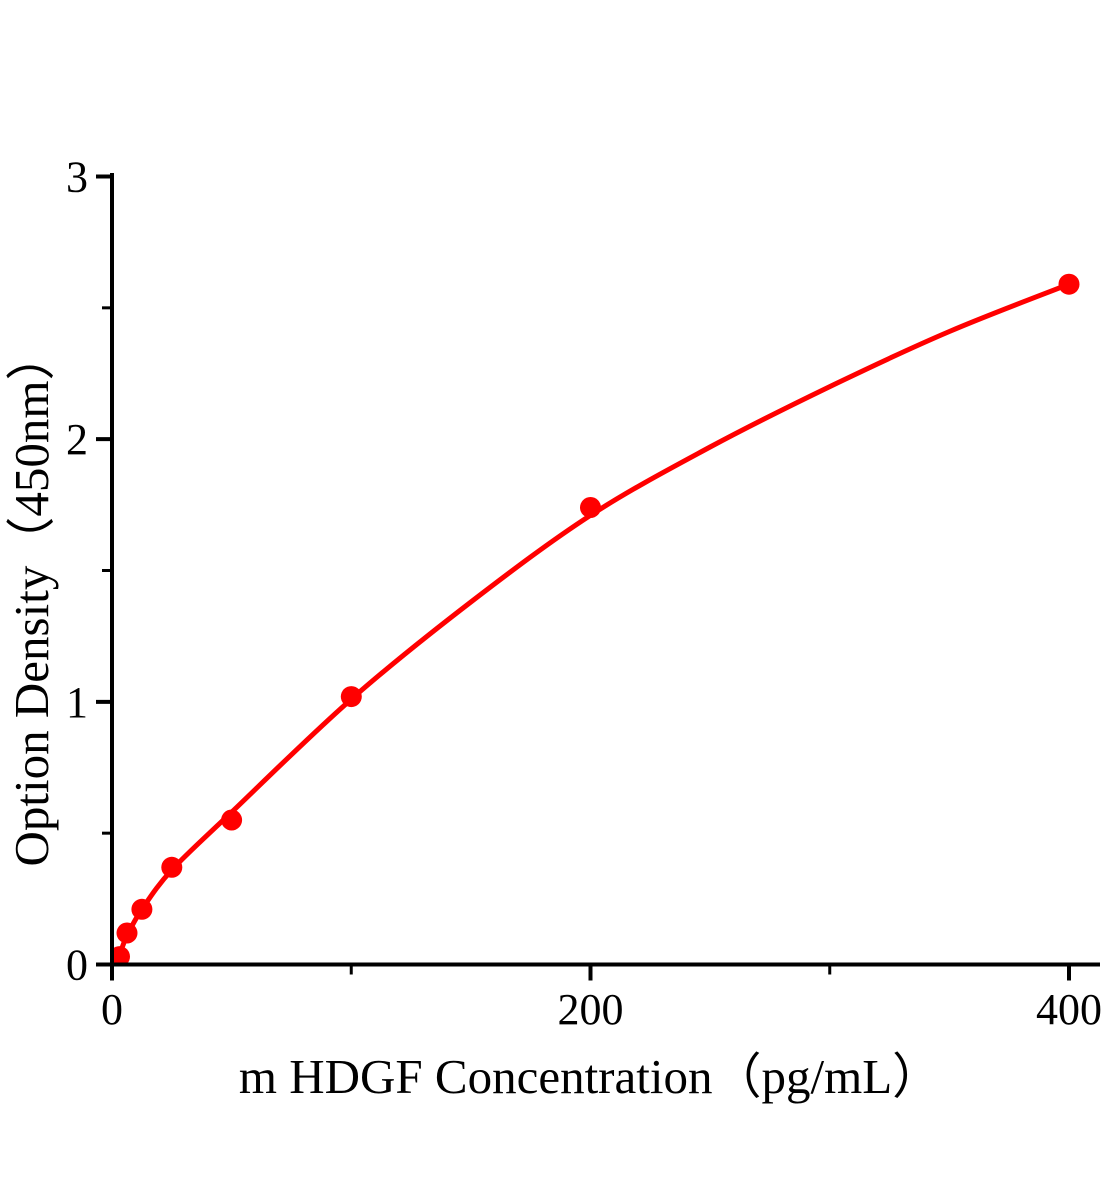 This screenshot has width=1104, height=1200. What do you see at coordinates (90, 571) in the screenshot?
I see `y-axis-ticks: 0 1 2 3` at bounding box center [90, 571].